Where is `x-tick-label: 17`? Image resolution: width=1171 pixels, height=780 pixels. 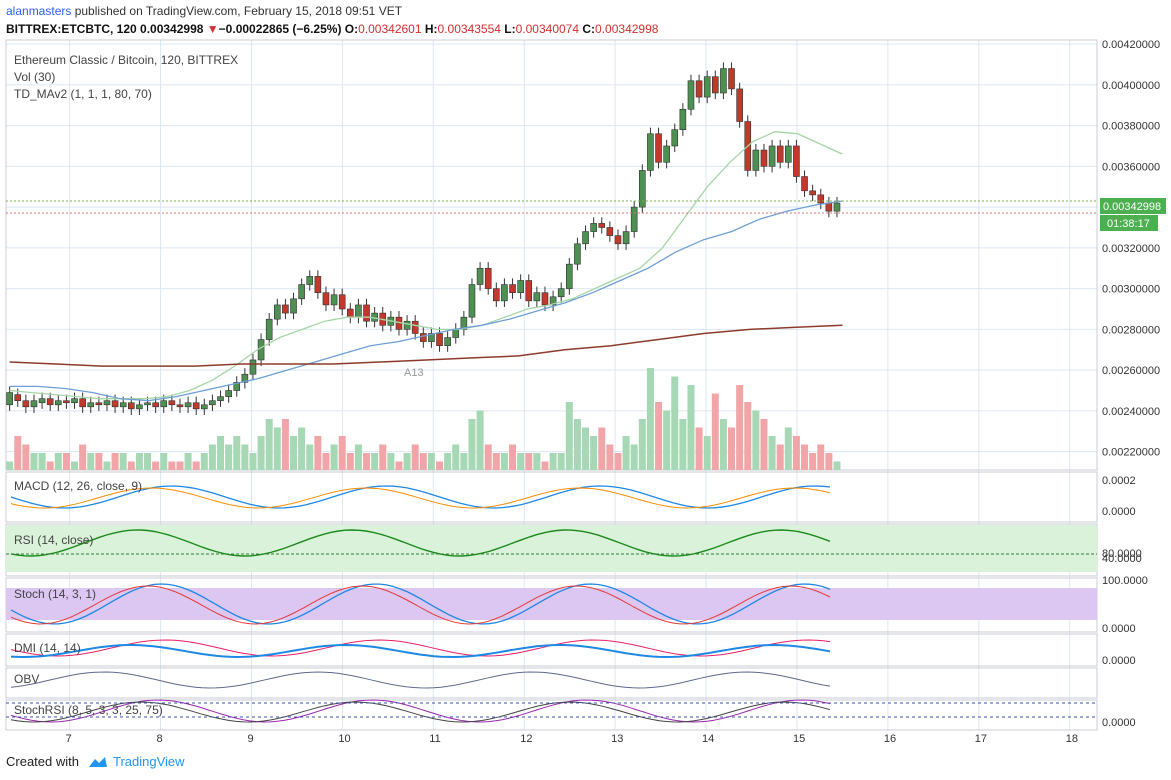 x-tick-label: 17 is located at coordinates (981, 739).